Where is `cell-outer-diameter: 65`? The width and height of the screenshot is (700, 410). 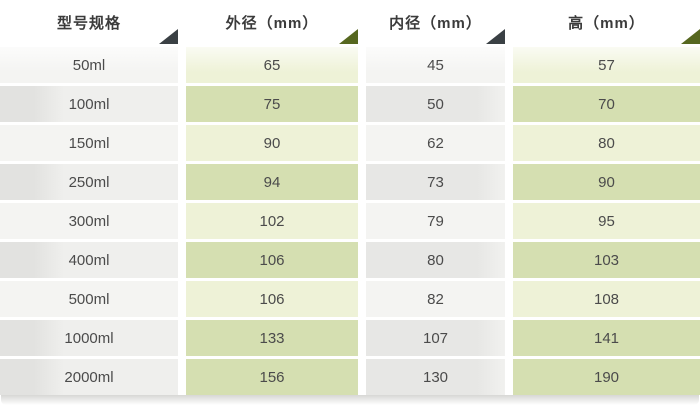
cell-outer-diameter: 65 is located at coordinates (272, 65).